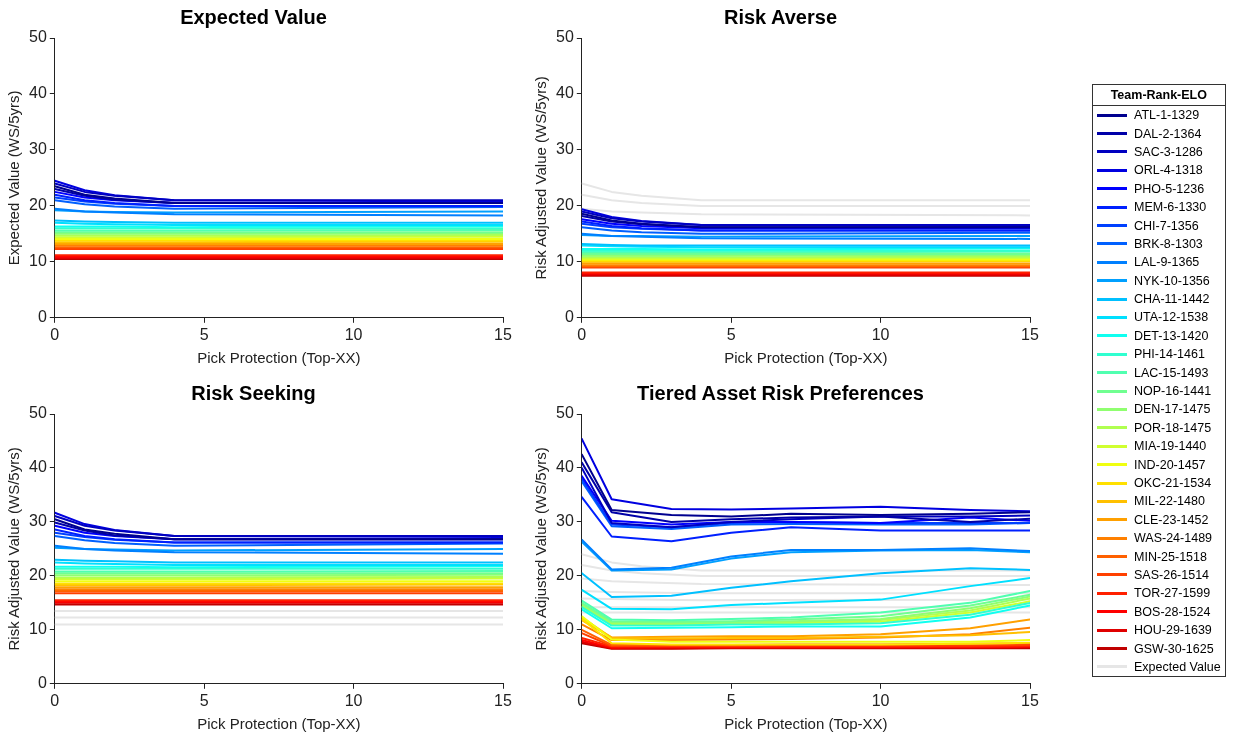 Image resolution: width=1239 pixels, height=736 pixels. What do you see at coordinates (1169, 188) in the screenshot?
I see `legend-label: PHO-5-1236` at bounding box center [1169, 188].